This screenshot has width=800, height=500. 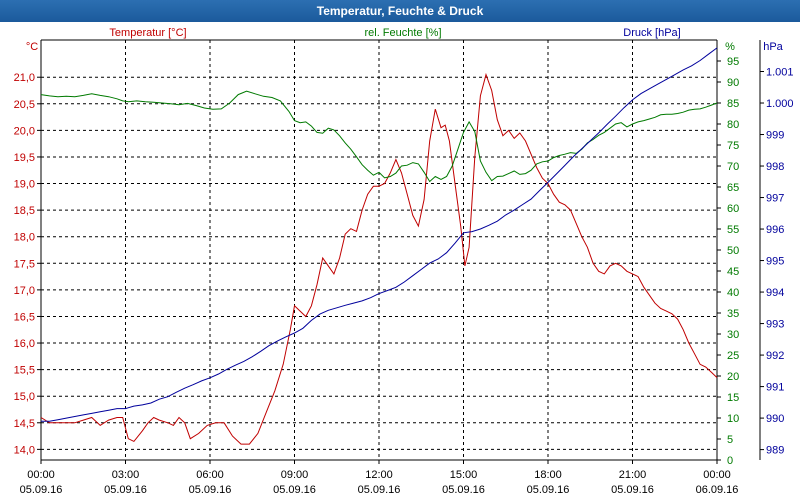 What do you see at coordinates (24, 424) in the screenshot?
I see `temperature-tick-label: 14,5` at bounding box center [24, 424].